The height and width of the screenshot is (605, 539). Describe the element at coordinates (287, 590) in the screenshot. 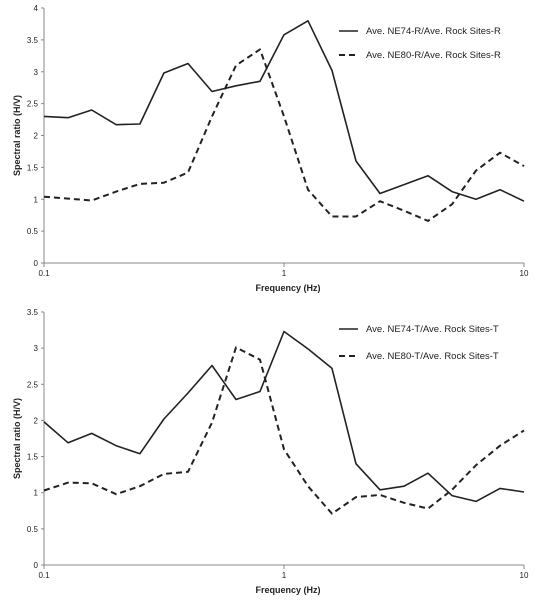

I see `chart-2-x-axis-title: Frequency (Hz)` at that location.